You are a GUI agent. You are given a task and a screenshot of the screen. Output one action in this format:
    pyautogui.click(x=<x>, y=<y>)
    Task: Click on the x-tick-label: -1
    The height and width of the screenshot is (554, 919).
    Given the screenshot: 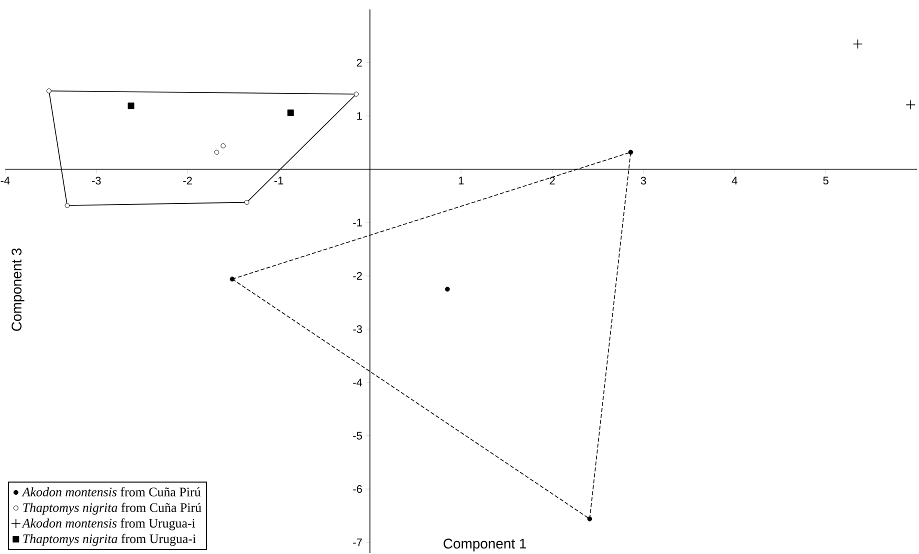 What is the action you would take?
    pyautogui.click(x=279, y=180)
    